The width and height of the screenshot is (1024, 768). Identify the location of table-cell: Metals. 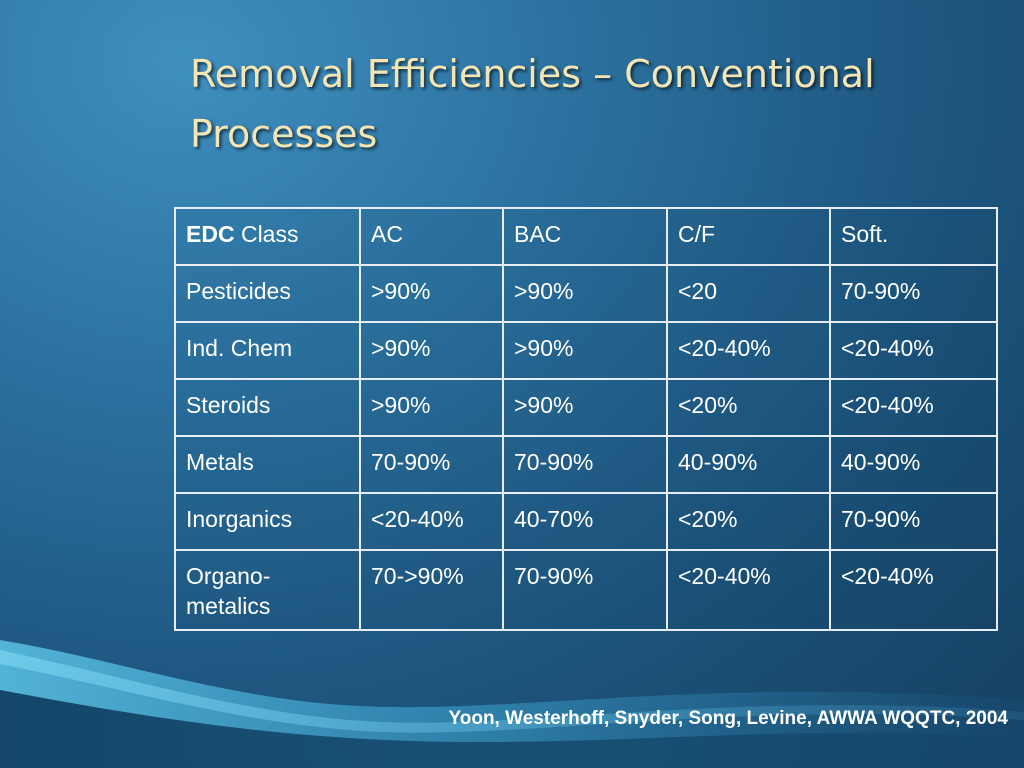
(267, 464).